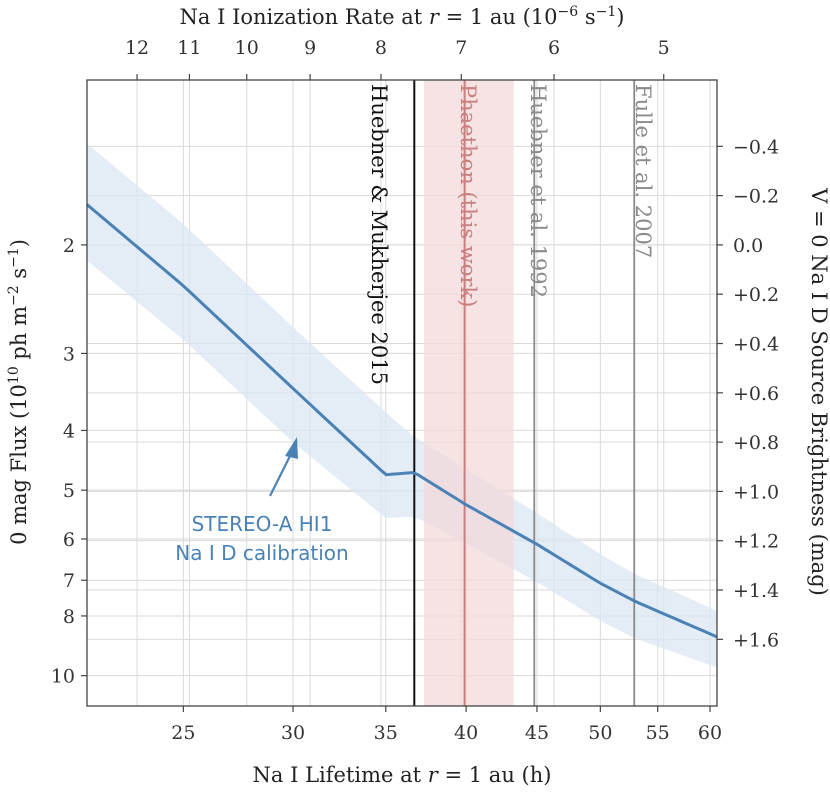 Image resolution: width=830 pixels, height=793 pixels. Describe the element at coordinates (379, 234) in the screenshot. I see `vline-label-huebner-mukherjee: Huebner & Mukherjee 2015` at that location.